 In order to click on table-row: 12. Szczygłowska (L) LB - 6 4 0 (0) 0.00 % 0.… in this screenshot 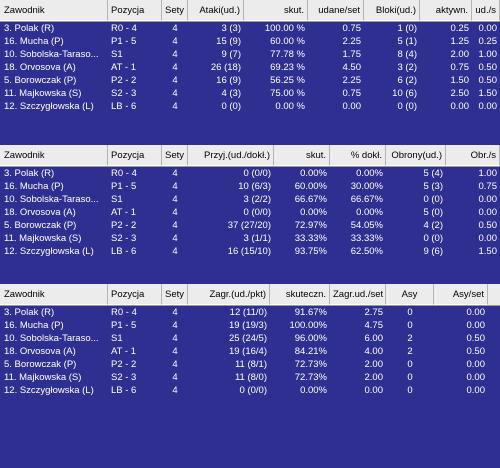, I will do `click(250, 106)`.